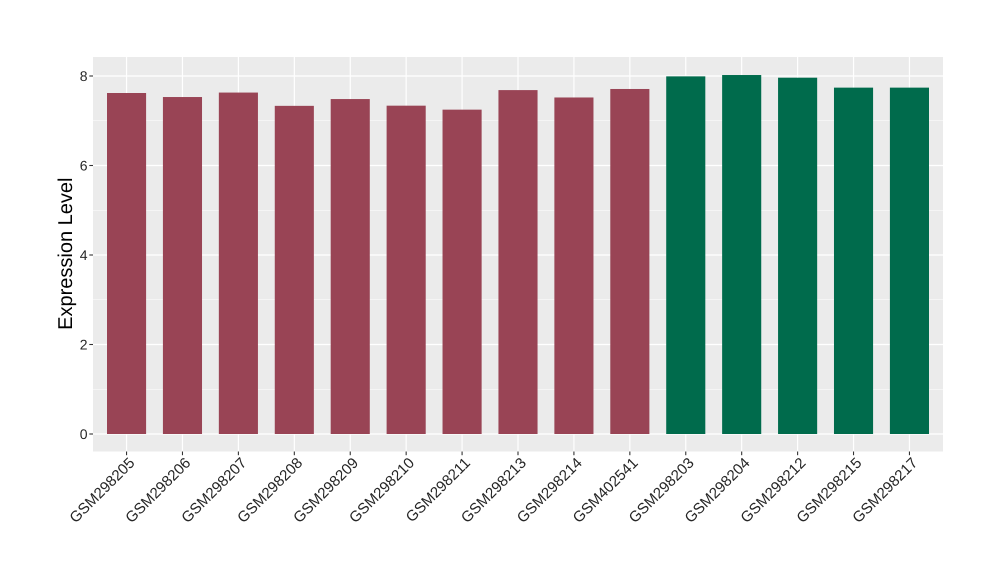 Image resolution: width=1000 pixels, height=580 pixels. Describe the element at coordinates (84, 345) in the screenshot. I see `svg-text: 2` at that location.